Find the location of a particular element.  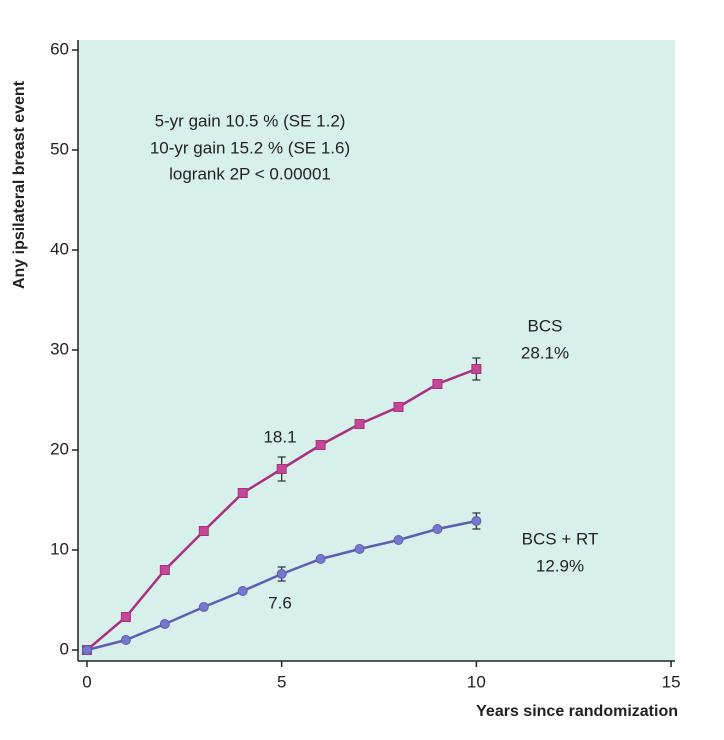

x-tick-label: 5 is located at coordinates (281, 681).